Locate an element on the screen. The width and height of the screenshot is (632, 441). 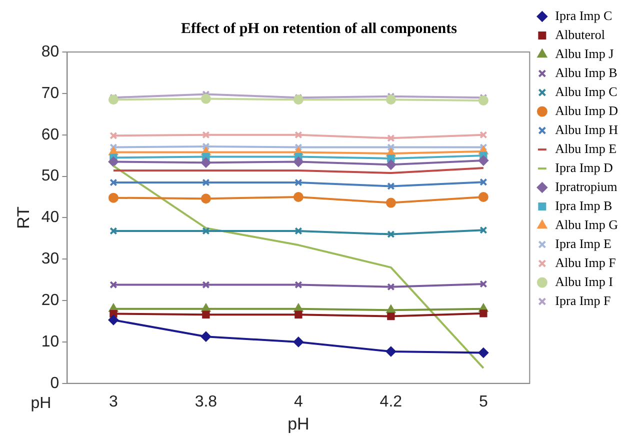
y-axis-title: RT is located at coordinates (23, 217).